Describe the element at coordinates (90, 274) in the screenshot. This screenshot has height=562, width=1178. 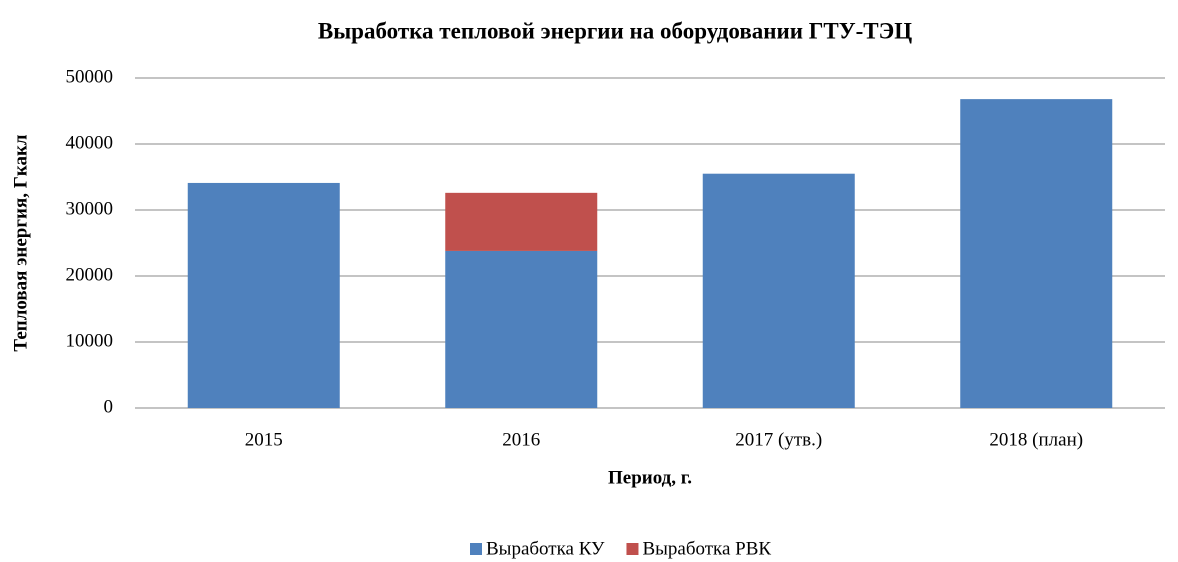
I see `y-tick-label: 20000` at that location.